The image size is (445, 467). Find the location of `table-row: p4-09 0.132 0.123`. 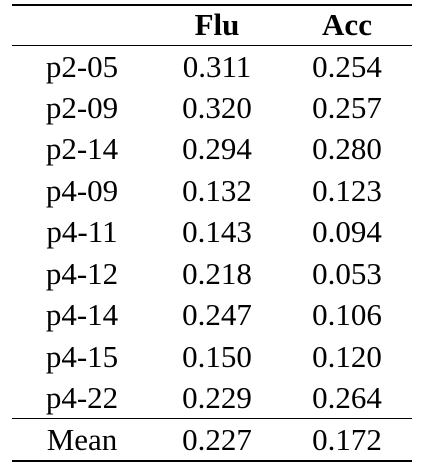

table-row: p4-09 0.132 0.123 is located at coordinates (212, 191).